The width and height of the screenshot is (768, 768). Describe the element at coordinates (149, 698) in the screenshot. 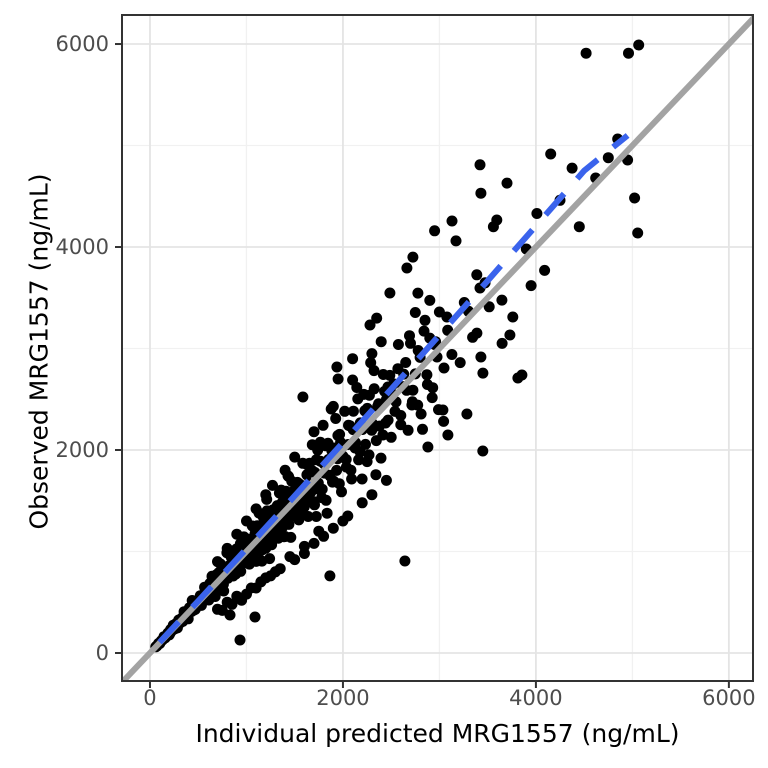

I see `x-tick-label: 0` at that location.